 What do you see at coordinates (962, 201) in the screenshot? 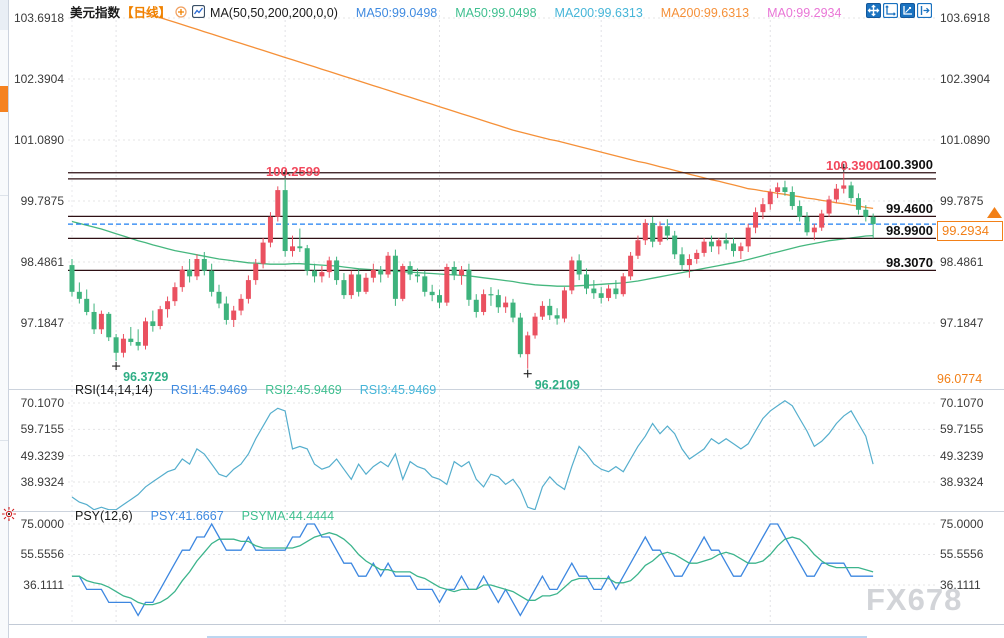
I see `price-axis-tick-right: 99.7875` at bounding box center [962, 201].